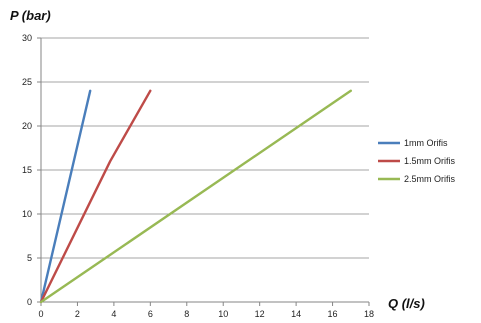 This screenshot has width=481, height=323. Describe the element at coordinates (296, 314) in the screenshot. I see `x-tick-label: 14` at that location.